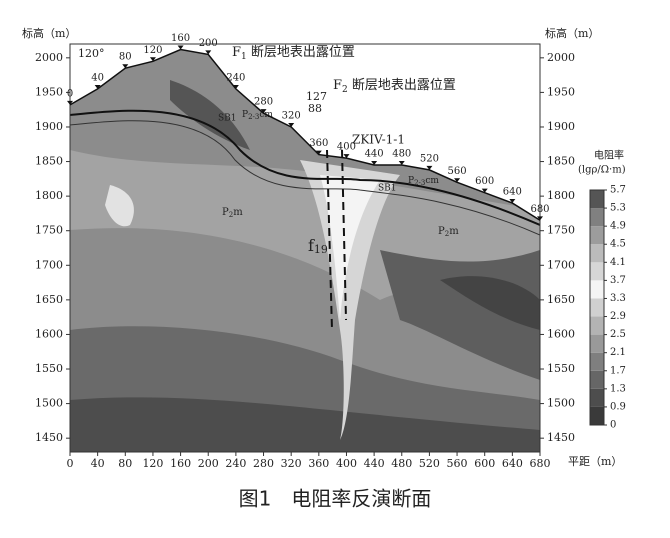 The height and width of the screenshot is (538, 670). I want to click on station-label: 280, so click(263, 102).